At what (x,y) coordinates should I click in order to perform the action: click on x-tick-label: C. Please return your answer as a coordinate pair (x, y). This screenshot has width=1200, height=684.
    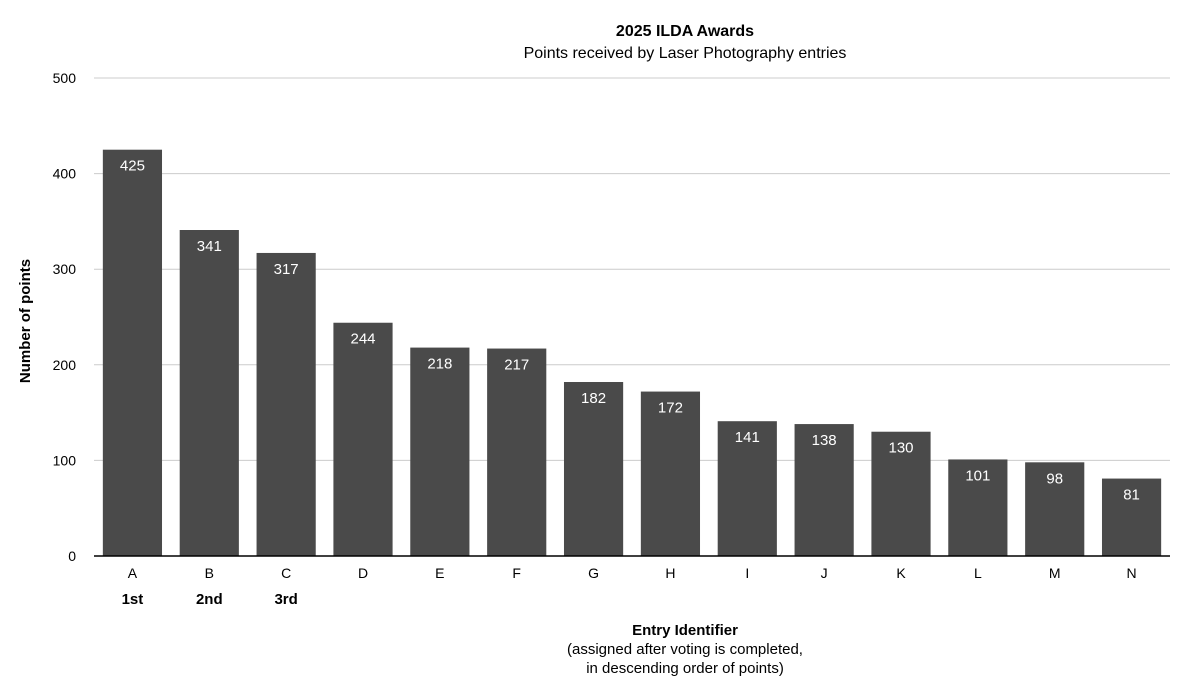
    Looking at the image, I should click on (286, 573).